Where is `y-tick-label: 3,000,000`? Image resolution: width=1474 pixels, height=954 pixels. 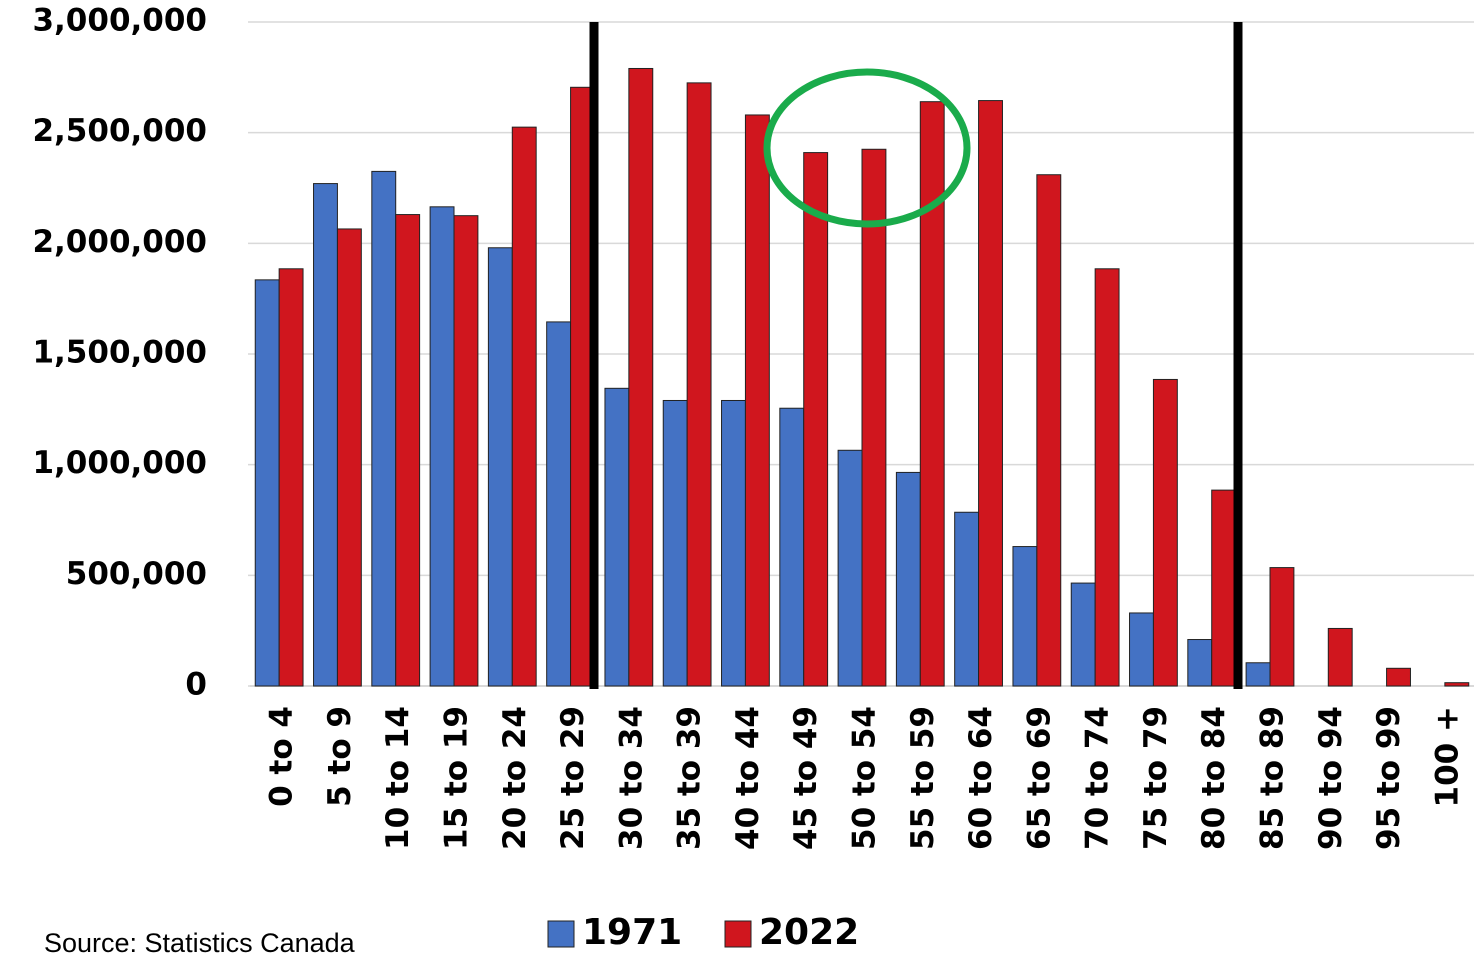
y-tick-label: 3,000,000 is located at coordinates (119, 21).